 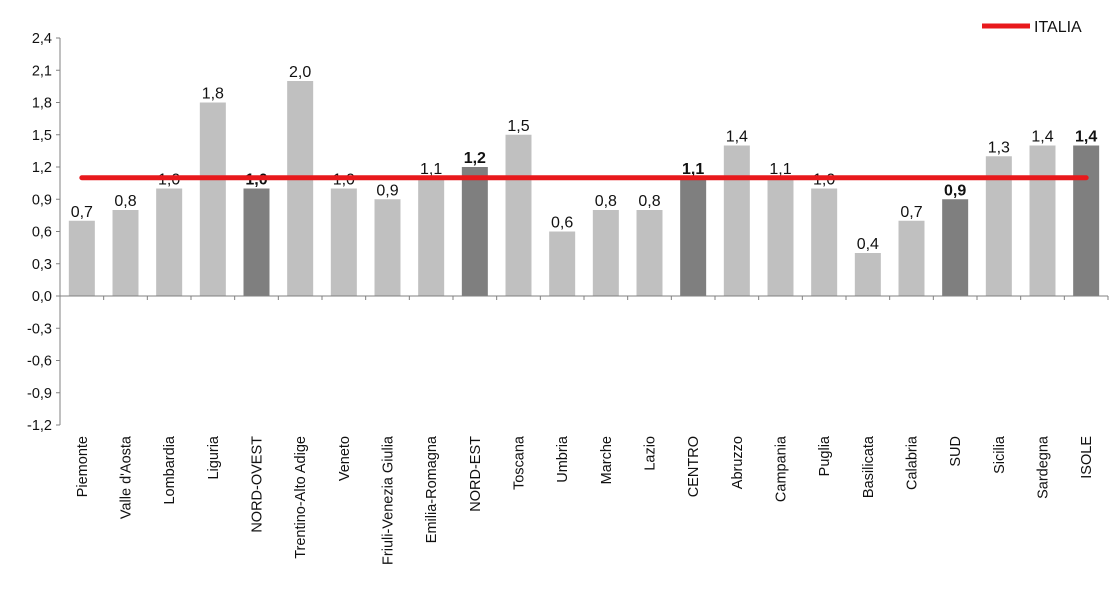 I want to click on y-tick-label: -0,3, so click(x=39, y=329).